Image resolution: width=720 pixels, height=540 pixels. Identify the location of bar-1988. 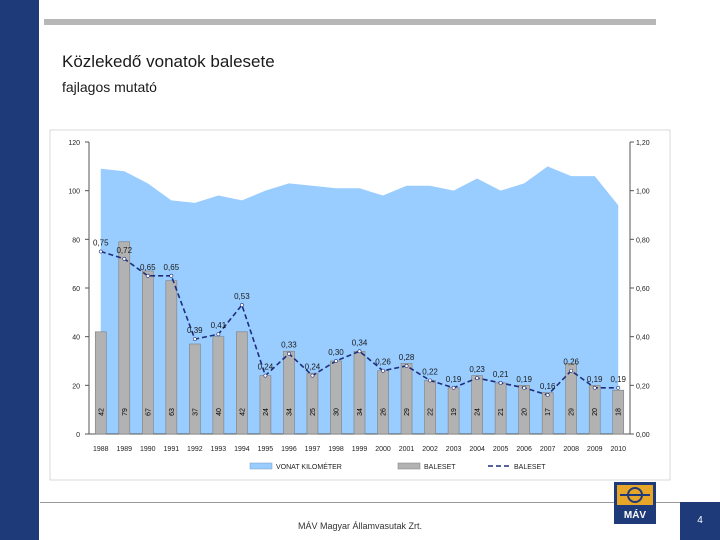
(100, 383).